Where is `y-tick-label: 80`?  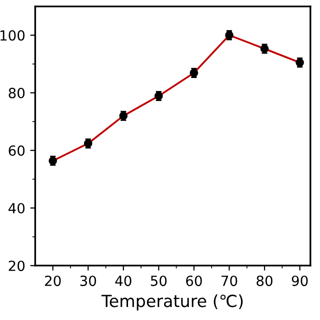 y-tick-label: 80 is located at coordinates (16, 93).